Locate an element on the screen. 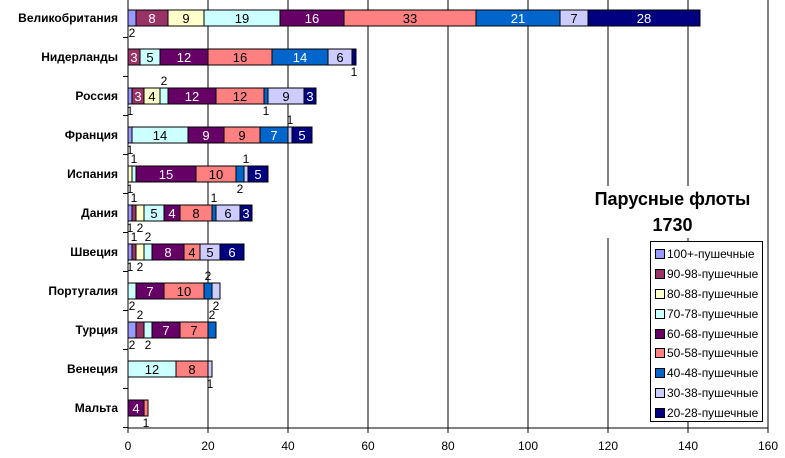  legend-item: 90-98-пушечные is located at coordinates (706, 274).